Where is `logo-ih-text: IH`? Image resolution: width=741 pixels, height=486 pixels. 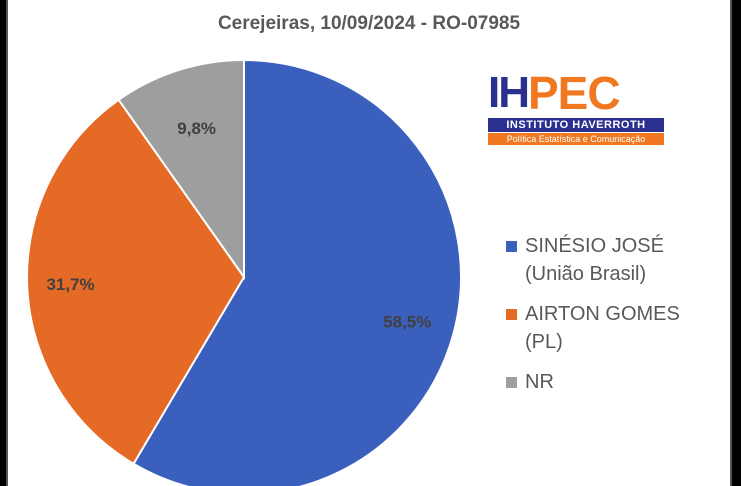
logo-ih-text: IH is located at coordinates (509, 92).